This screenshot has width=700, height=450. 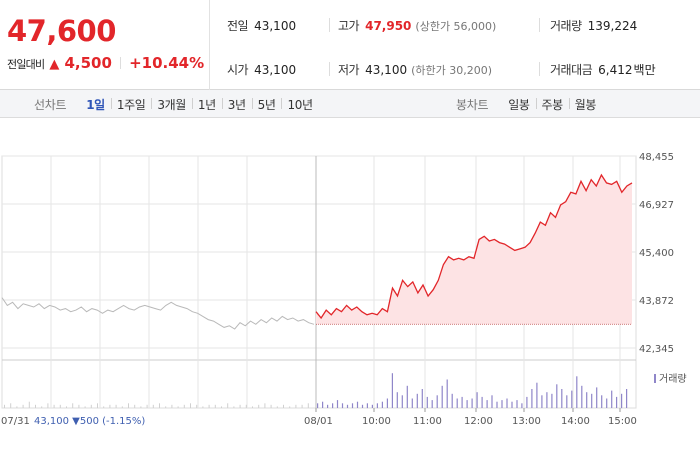 What do you see at coordinates (526, 421) in the screenshot?
I see `x-tick-label: 13:00` at bounding box center [526, 421].